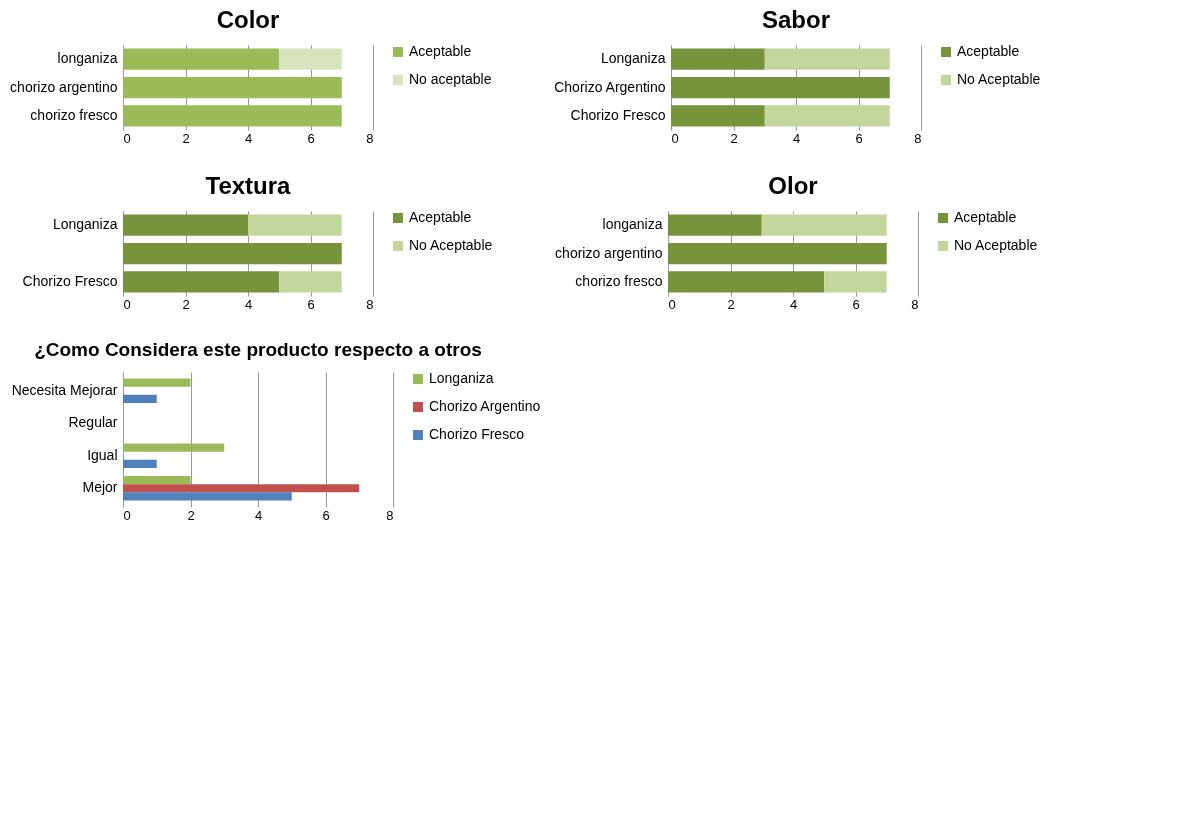 The width and height of the screenshot is (1197, 827). What do you see at coordinates (102, 454) in the screenshot?
I see `y-tick-label: Igual` at bounding box center [102, 454].